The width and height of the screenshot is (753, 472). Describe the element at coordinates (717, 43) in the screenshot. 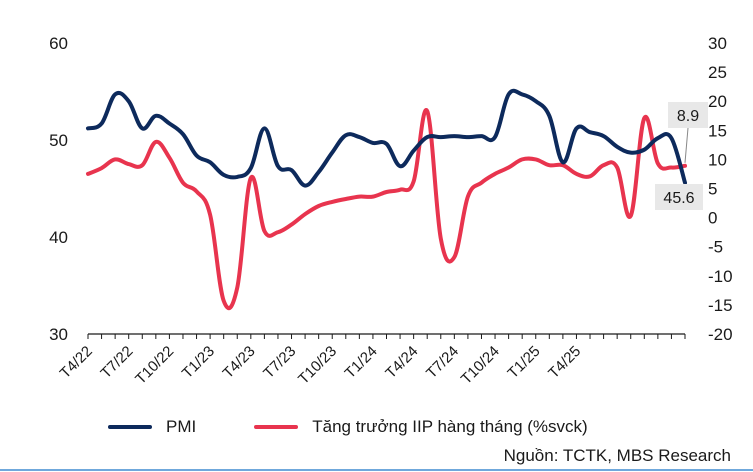

I see `right-tick-label: 30` at that location.